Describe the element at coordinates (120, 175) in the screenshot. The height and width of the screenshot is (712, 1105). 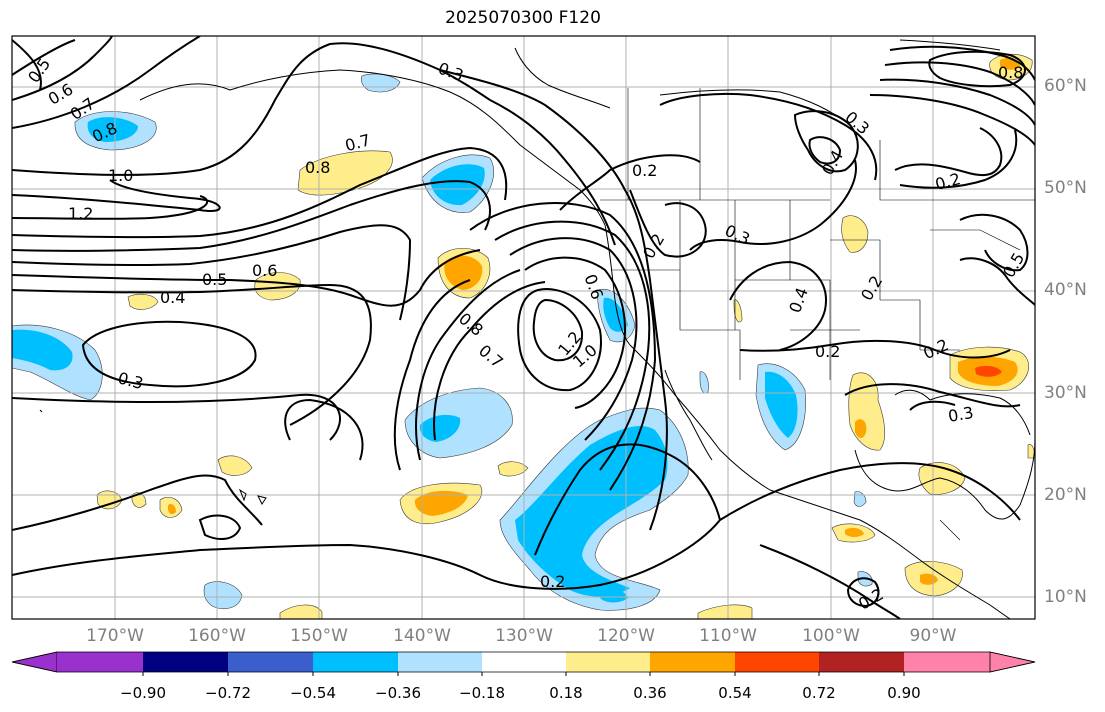
I see `contour-label: 1.0` at that location.